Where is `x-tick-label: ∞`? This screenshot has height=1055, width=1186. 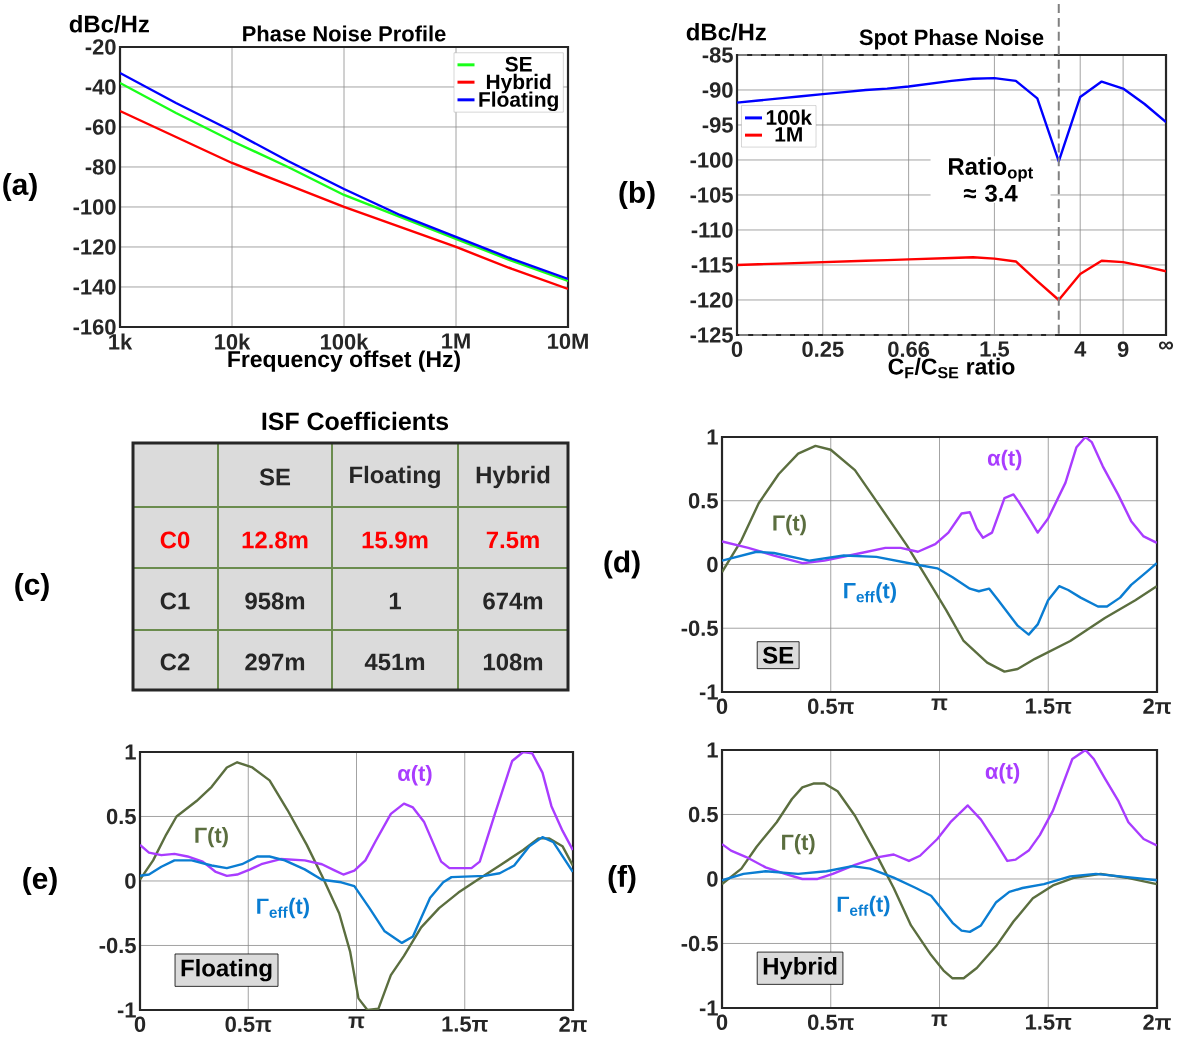 x-tick-label: ∞ is located at coordinates (1166, 345).